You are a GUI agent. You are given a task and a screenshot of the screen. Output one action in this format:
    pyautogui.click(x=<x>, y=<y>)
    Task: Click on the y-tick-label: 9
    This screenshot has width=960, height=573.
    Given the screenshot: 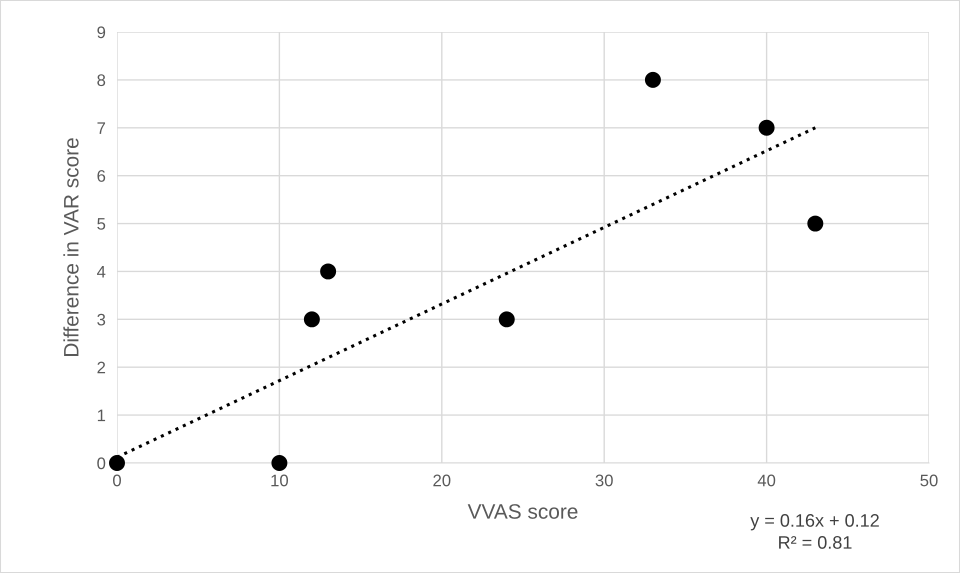 What is the action you would take?
    pyautogui.click(x=101, y=32)
    